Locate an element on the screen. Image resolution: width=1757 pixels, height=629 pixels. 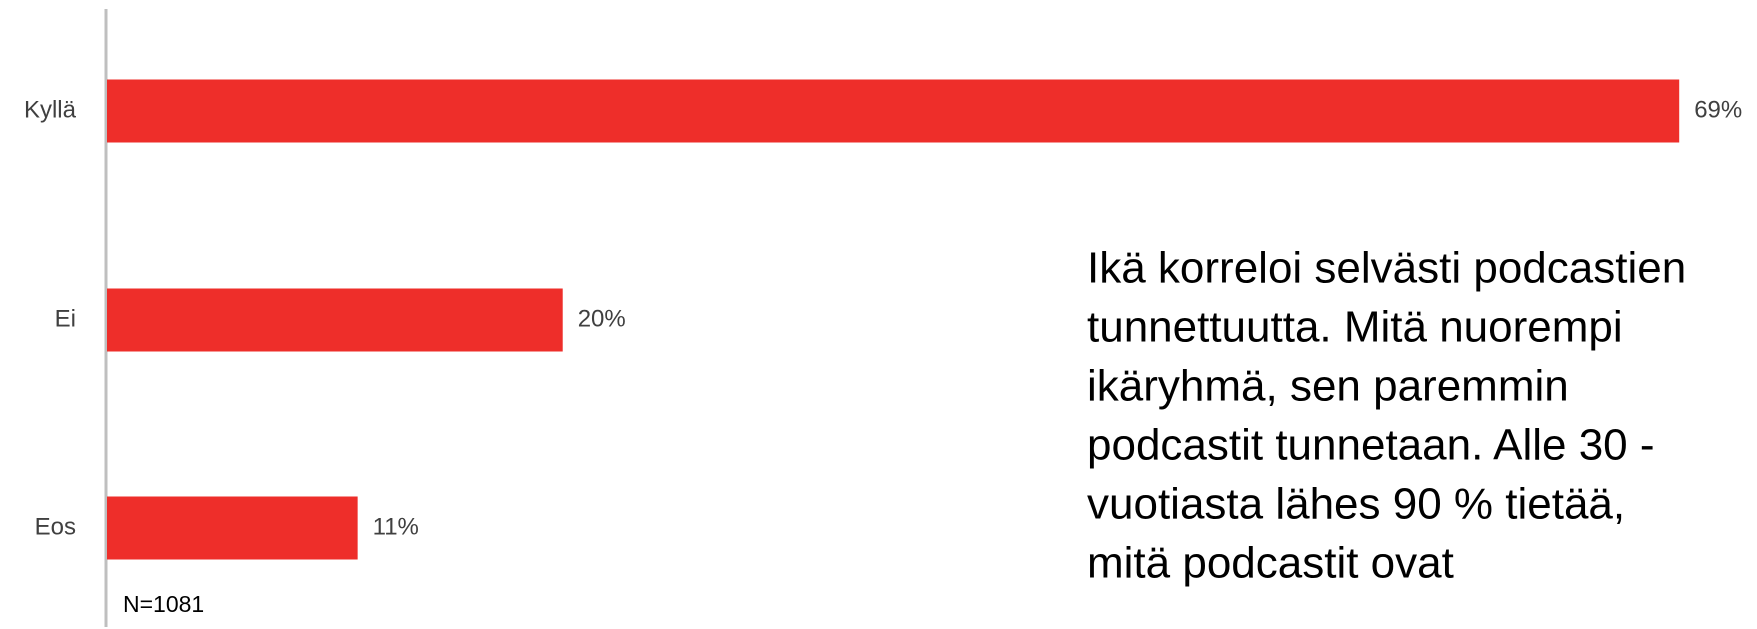
value-label: 69% is located at coordinates (1718, 109).